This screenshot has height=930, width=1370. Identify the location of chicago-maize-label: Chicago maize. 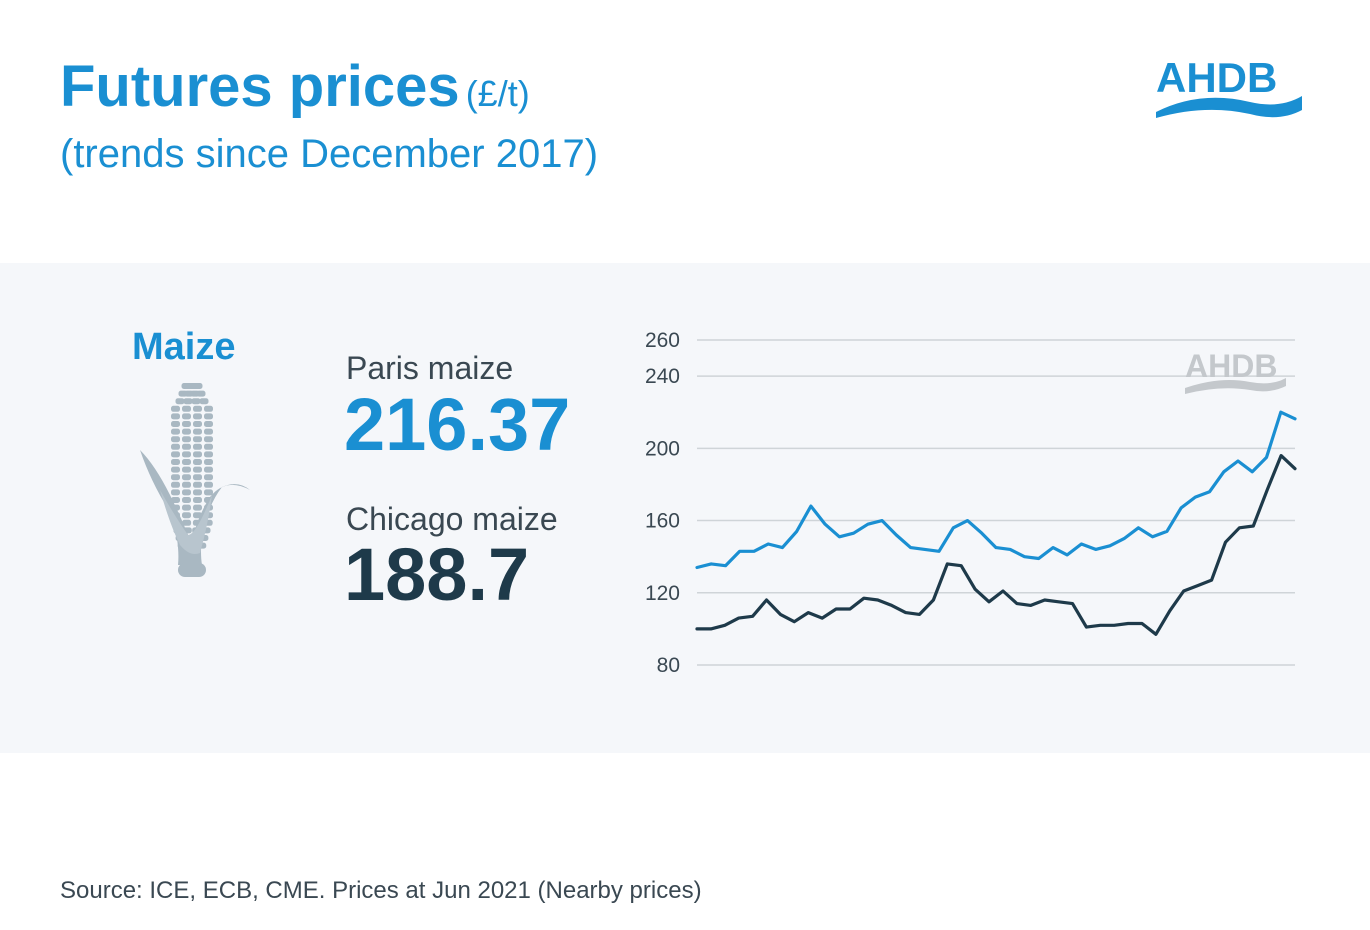
(452, 519).